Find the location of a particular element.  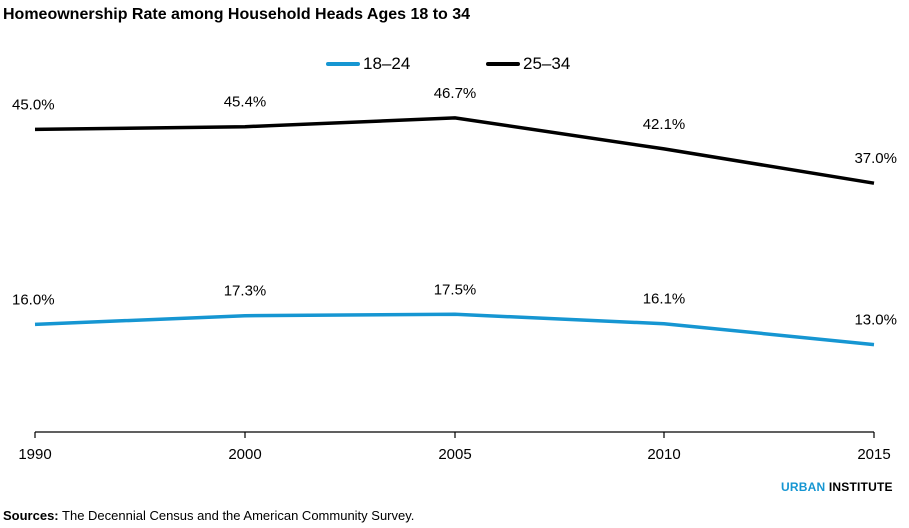

brand-institute: INSTITUTE is located at coordinates (859, 487).